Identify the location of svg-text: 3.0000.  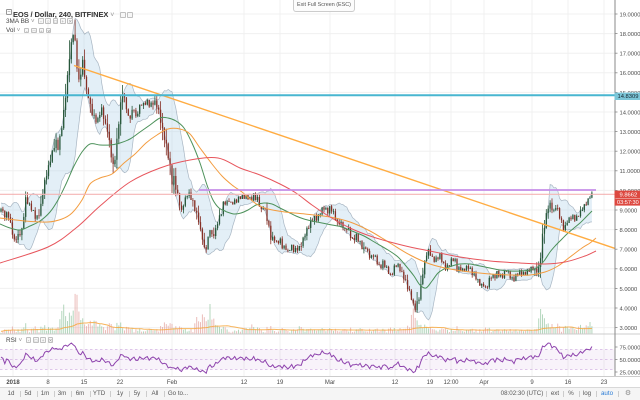
(629, 329).